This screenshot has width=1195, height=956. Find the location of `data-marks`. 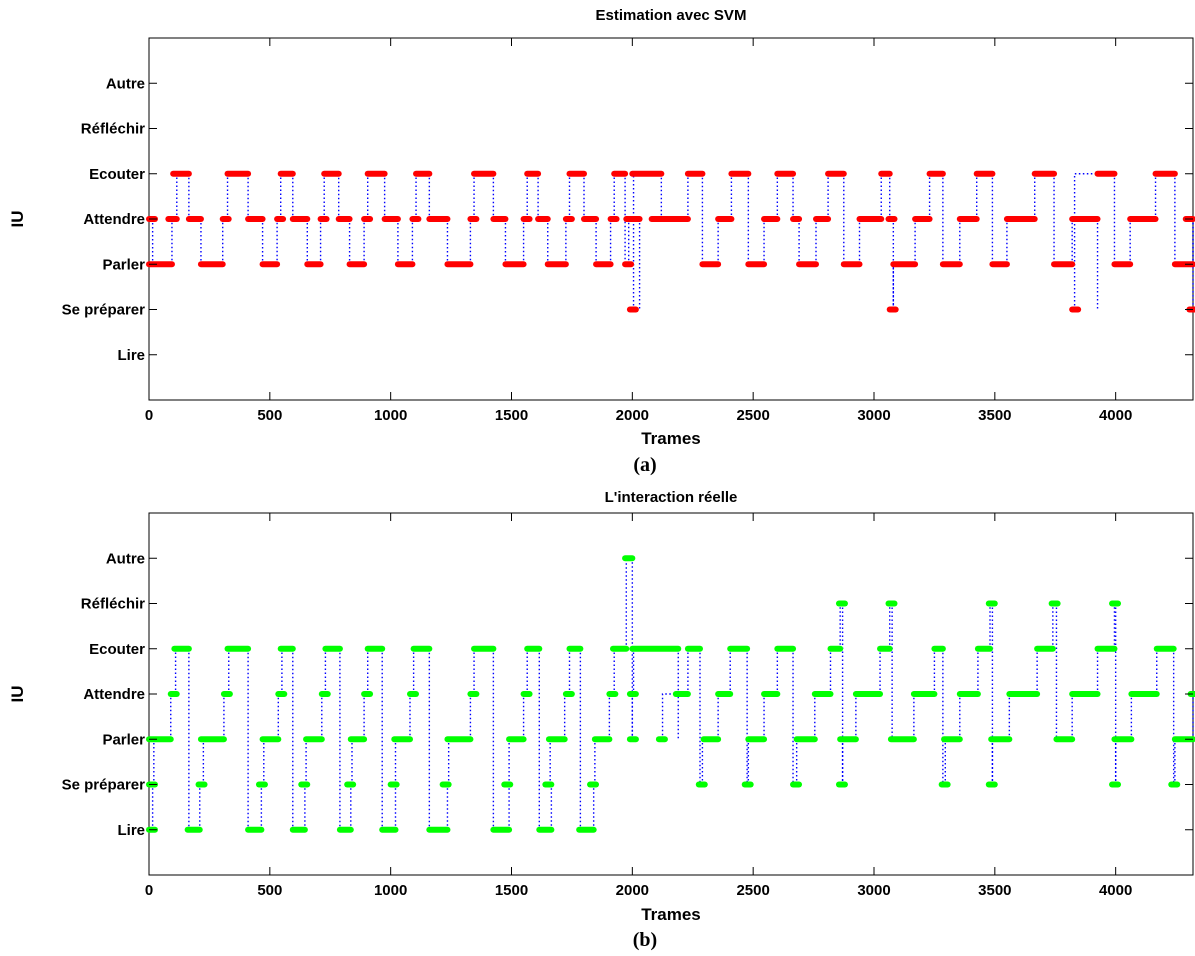

data-marks is located at coordinates (670, 241).